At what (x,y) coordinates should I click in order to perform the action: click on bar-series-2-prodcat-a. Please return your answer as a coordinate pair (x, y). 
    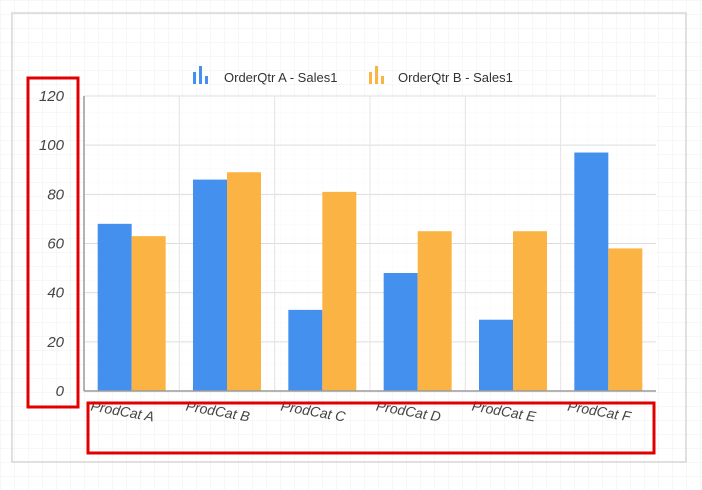
    Looking at the image, I should click on (148, 313).